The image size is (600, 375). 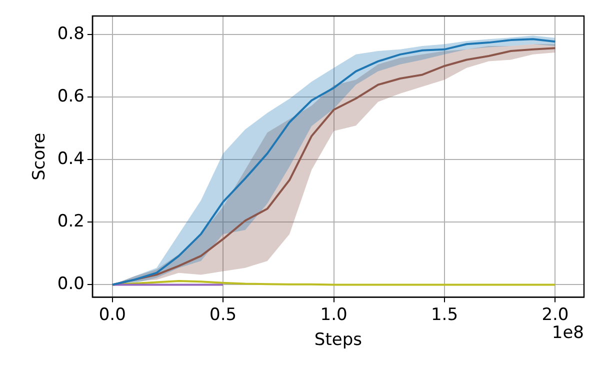 What do you see at coordinates (223, 314) in the screenshot?
I see `x-tick-label: 0.5` at bounding box center [223, 314].